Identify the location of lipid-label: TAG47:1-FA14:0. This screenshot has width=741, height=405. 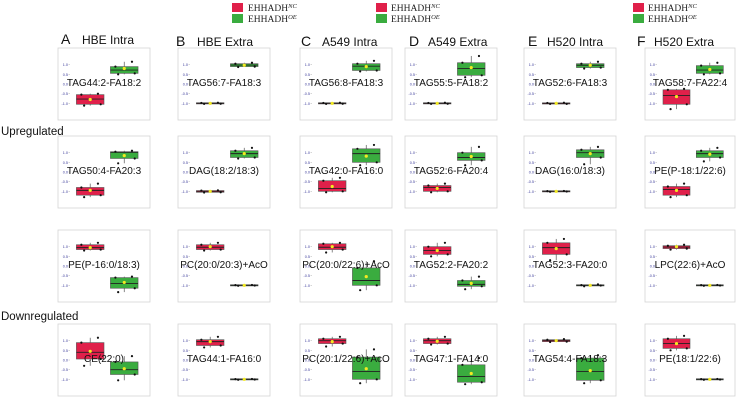
(451, 359).